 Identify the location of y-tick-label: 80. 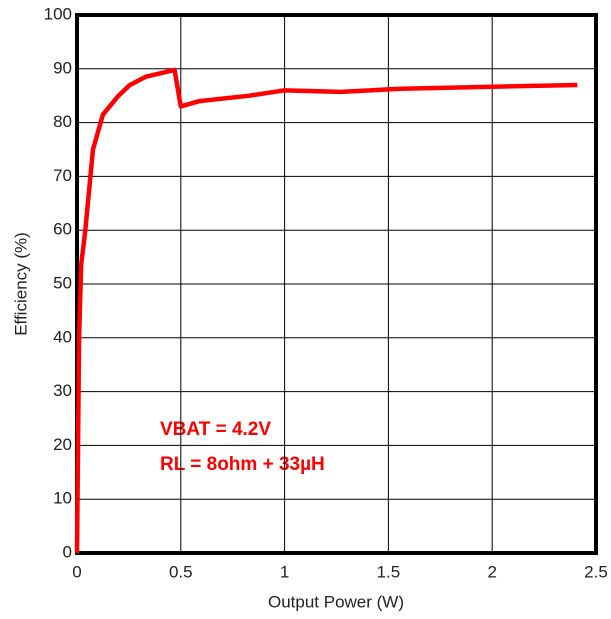
(62, 121).